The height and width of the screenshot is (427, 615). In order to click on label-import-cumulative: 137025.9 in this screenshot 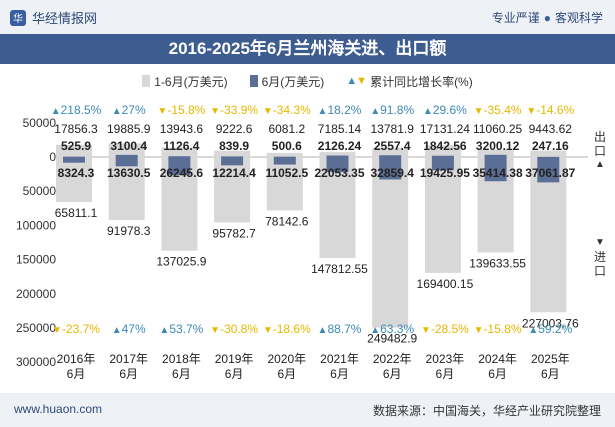, I will do `click(181, 262)`.